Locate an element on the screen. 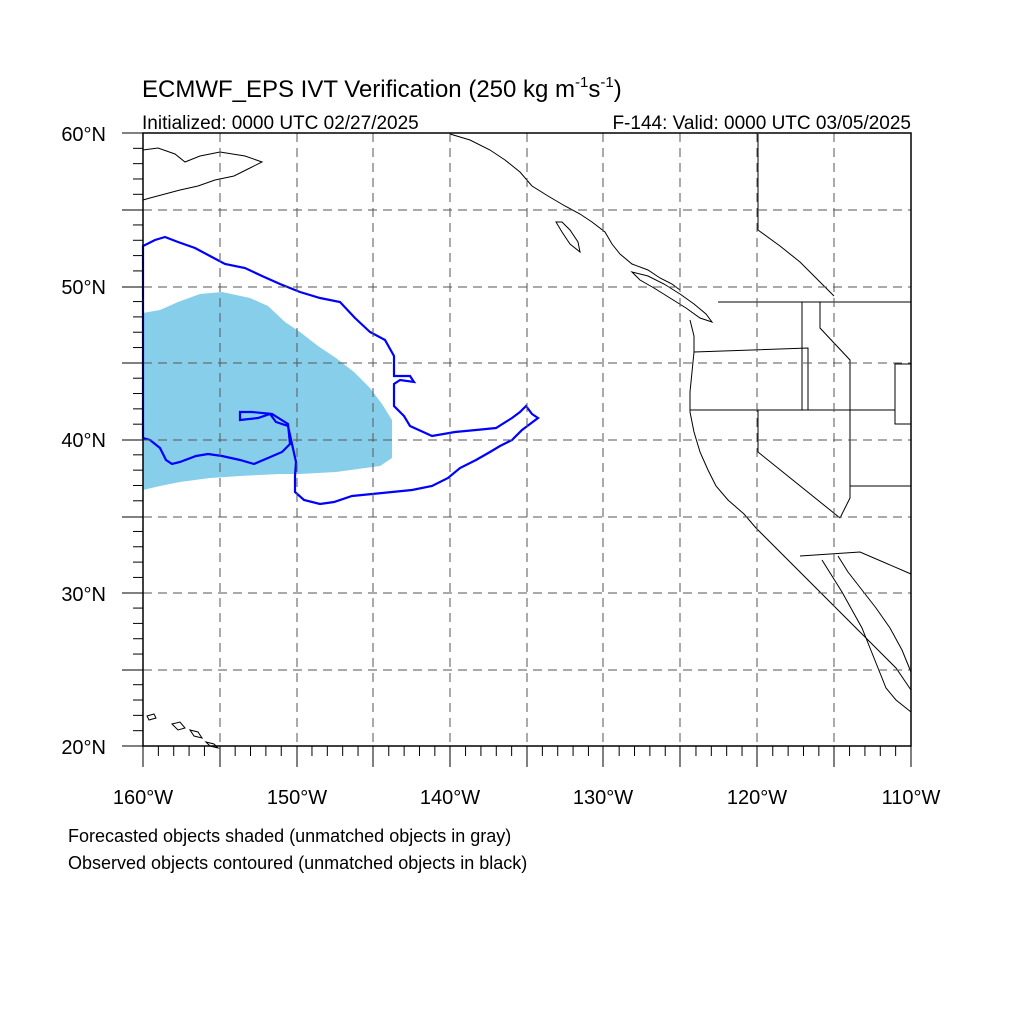 The height and width of the screenshot is (1024, 1024). vancouver-island-coastline is located at coordinates (672, 297).